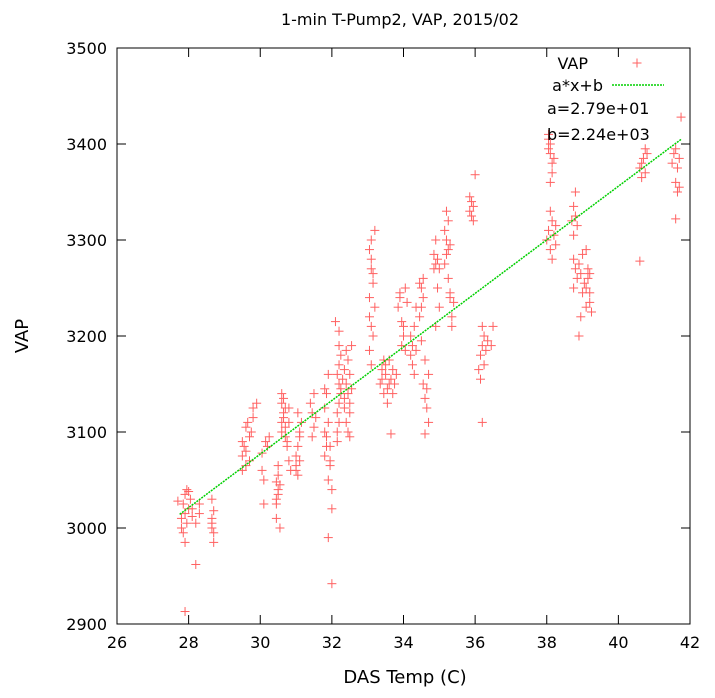 The image size is (715, 698). Describe the element at coordinates (86, 240) in the screenshot. I see `y-tick-label: 3300` at that location.